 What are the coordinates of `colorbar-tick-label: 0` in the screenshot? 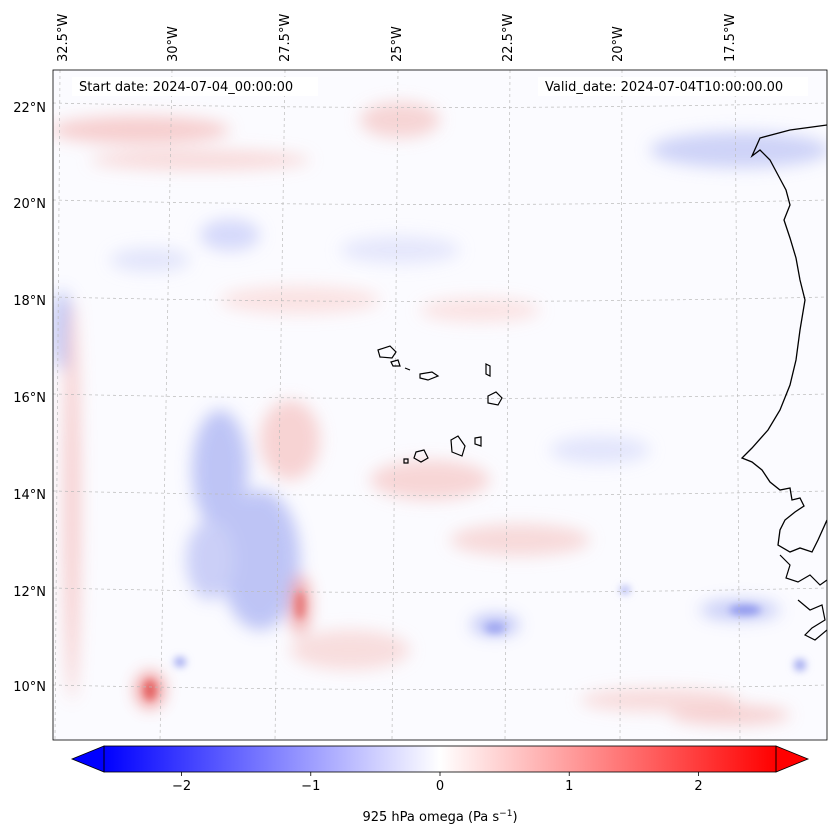 It's located at (440, 786).